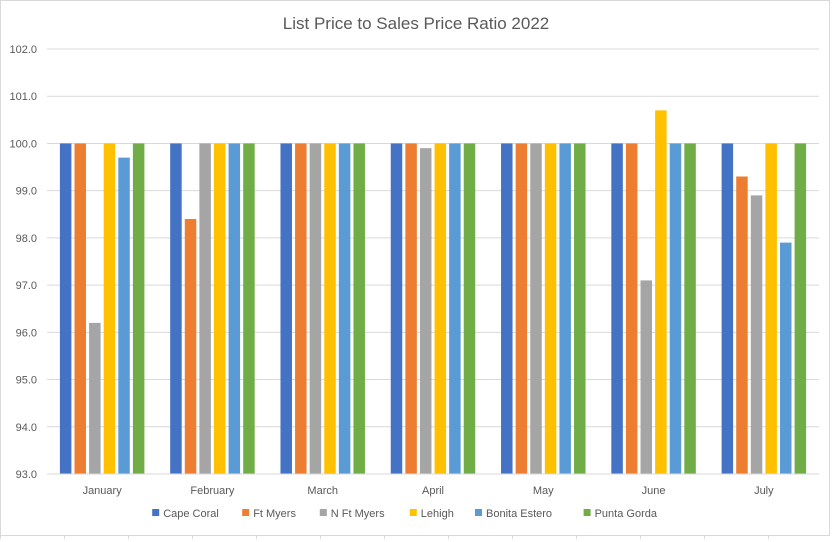 The height and width of the screenshot is (542, 832). I want to click on bar-punta-gorda-may, so click(580, 308).